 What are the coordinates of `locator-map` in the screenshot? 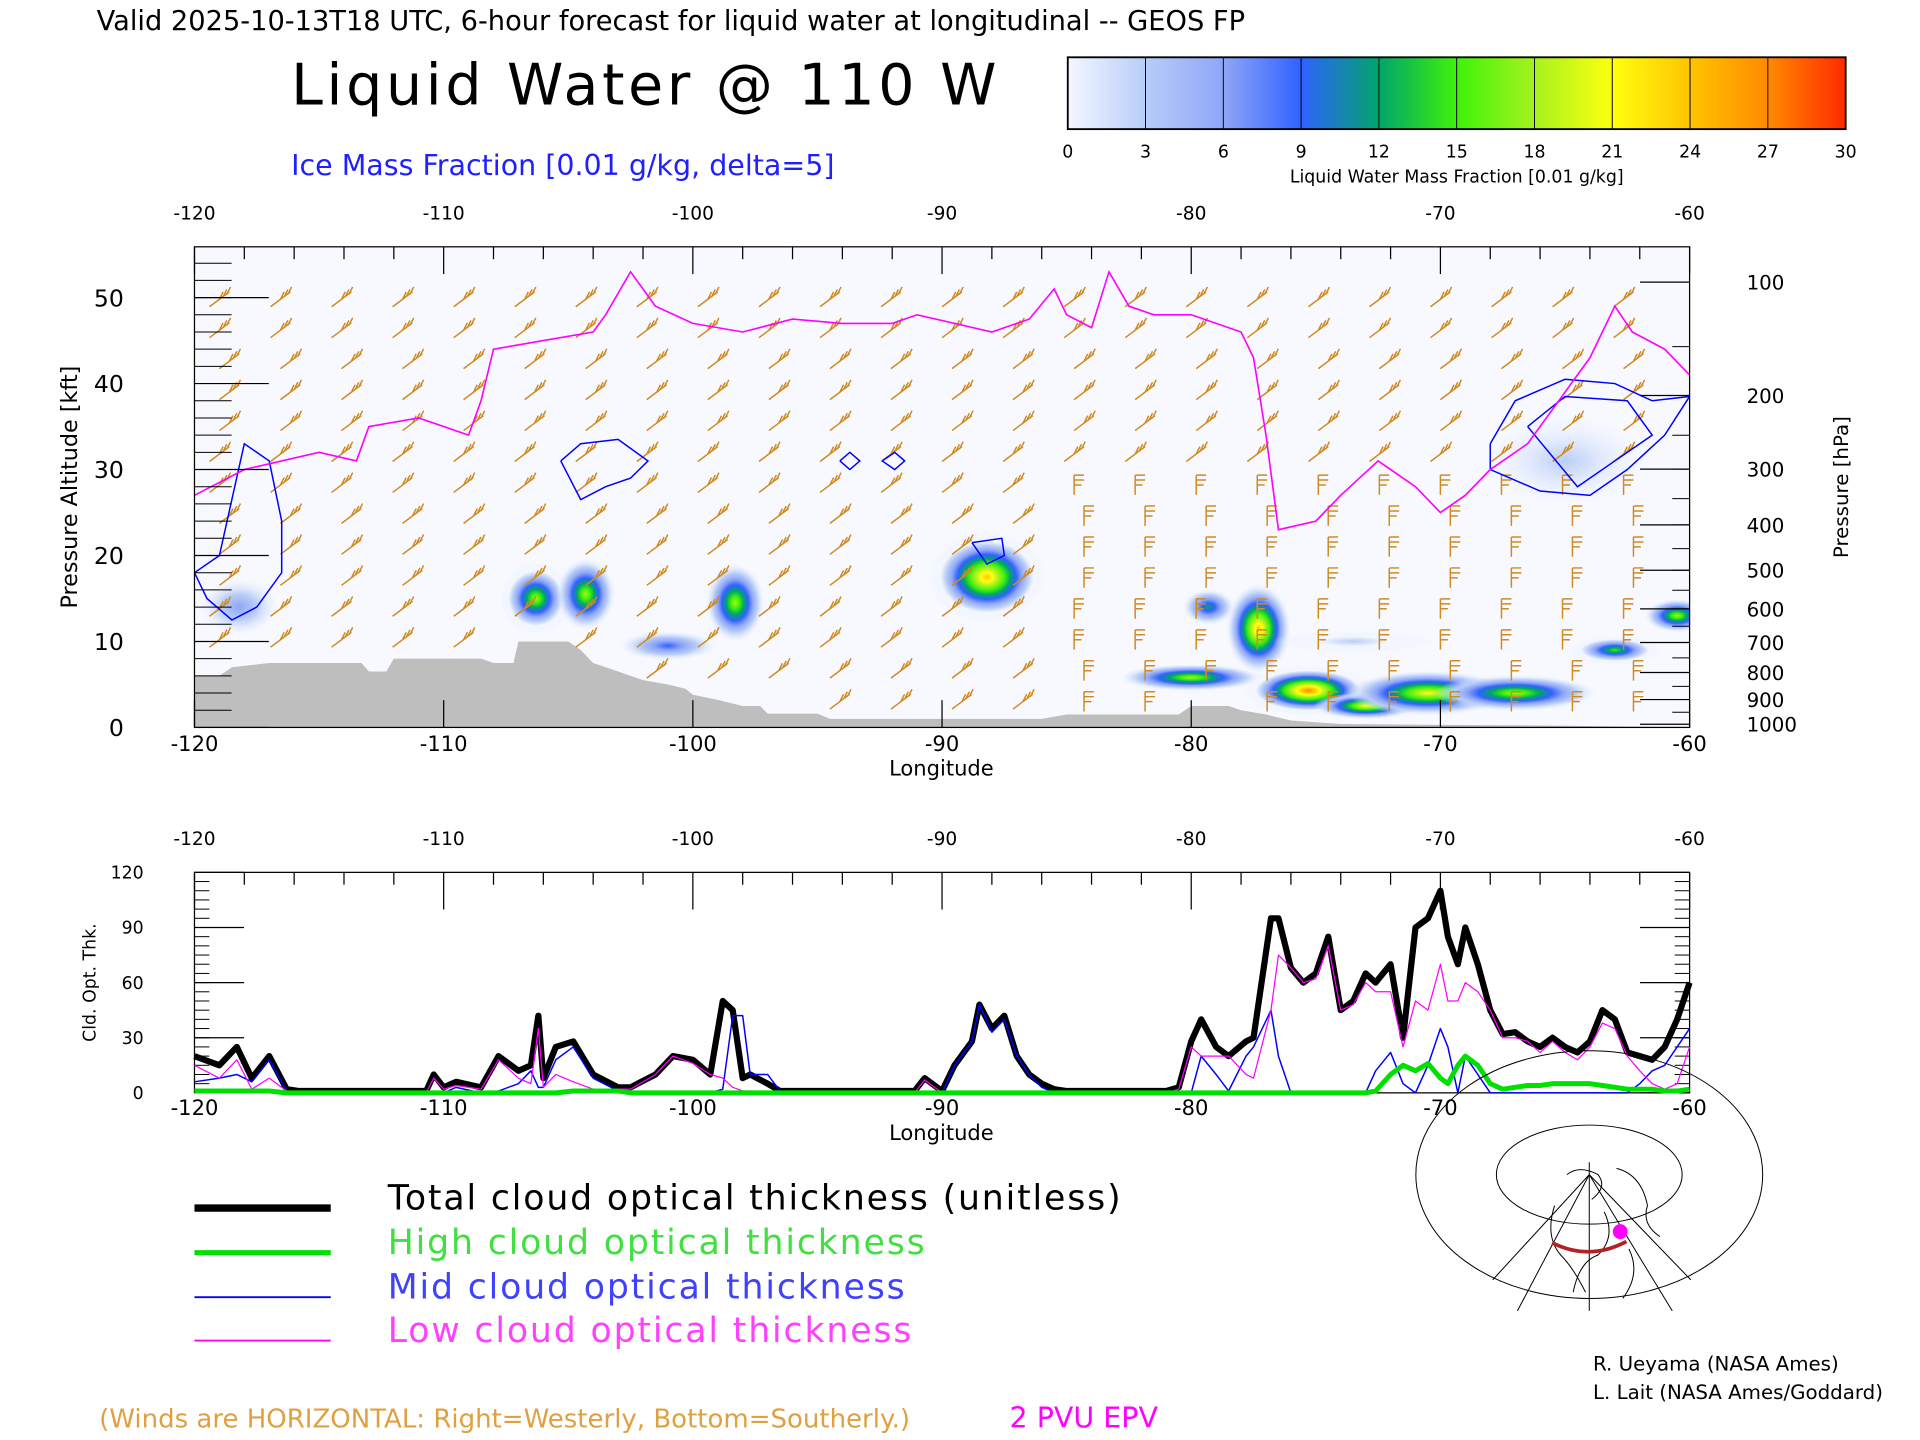 It's located at (1589, 1181).